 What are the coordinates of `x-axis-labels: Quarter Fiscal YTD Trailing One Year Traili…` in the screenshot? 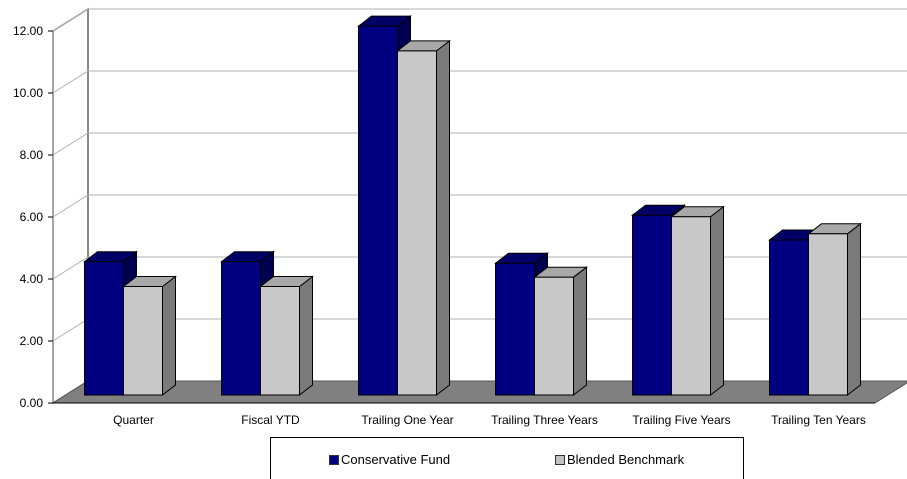 It's located at (489, 420).